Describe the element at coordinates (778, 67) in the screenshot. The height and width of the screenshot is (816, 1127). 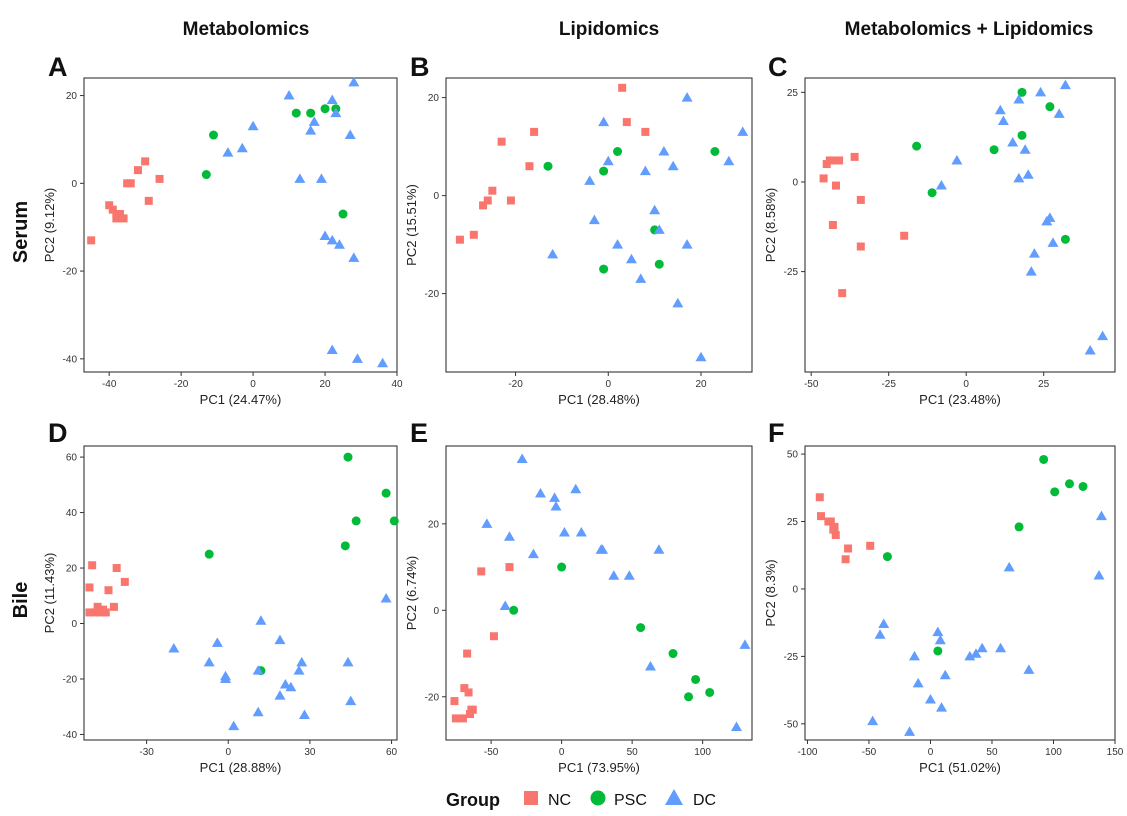
I see `panel-letter-c: C` at that location.